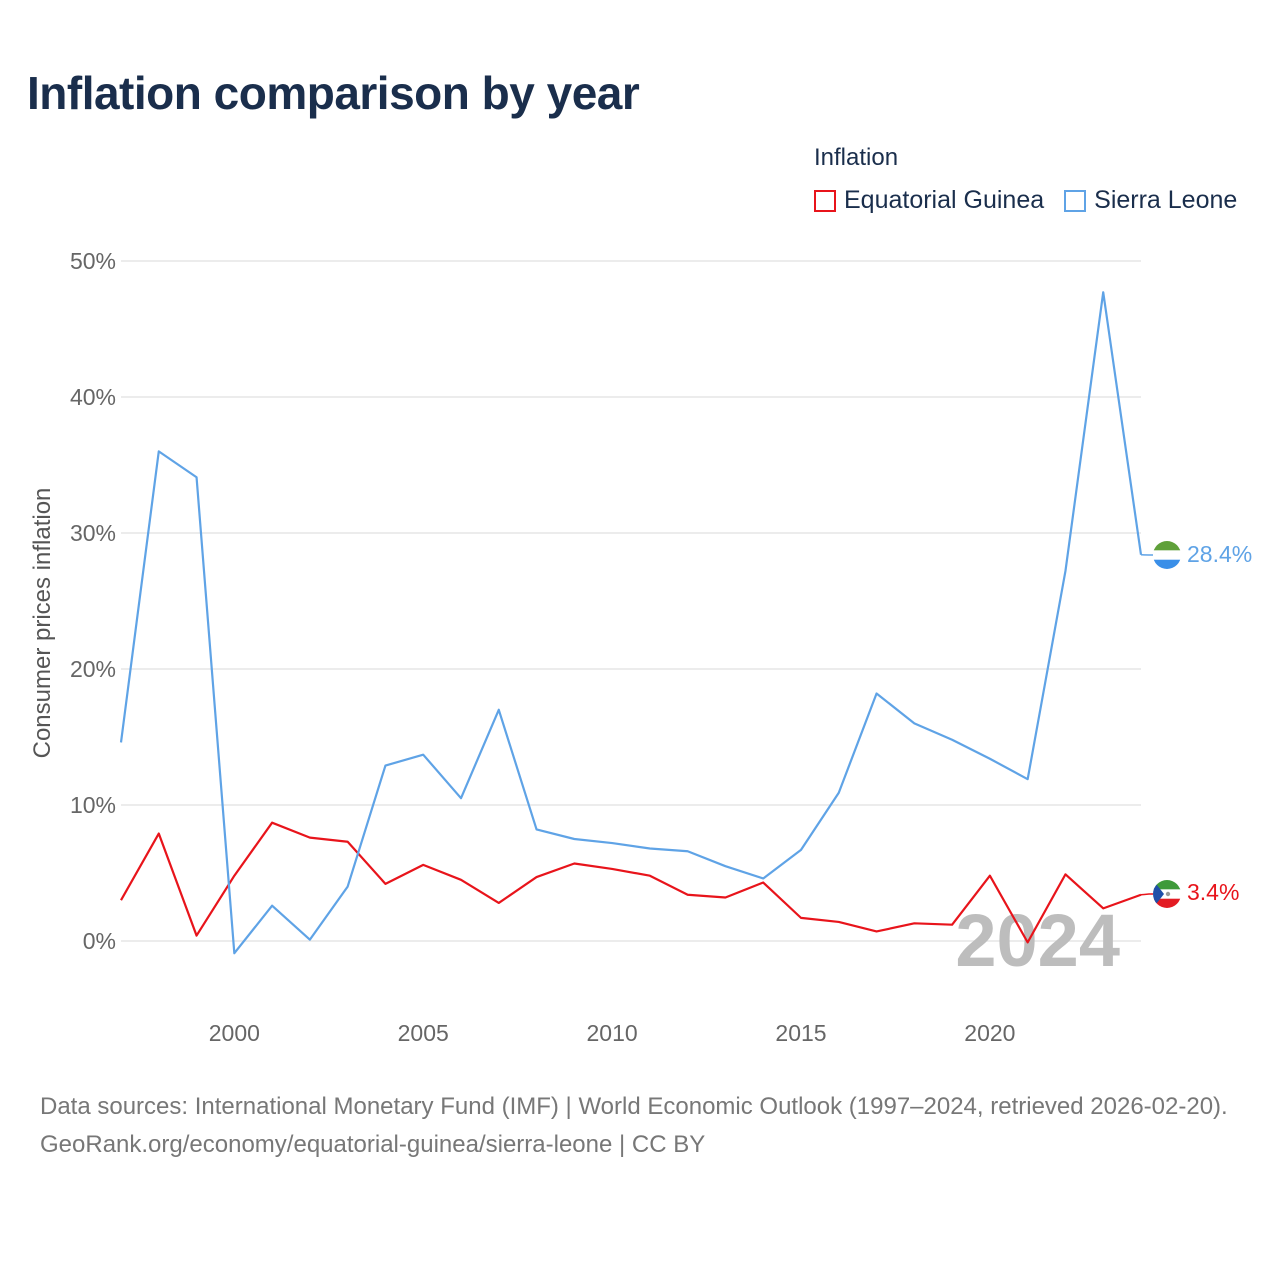  What do you see at coordinates (93, 533) in the screenshot?
I see `y-tick-label: 30%` at bounding box center [93, 533].